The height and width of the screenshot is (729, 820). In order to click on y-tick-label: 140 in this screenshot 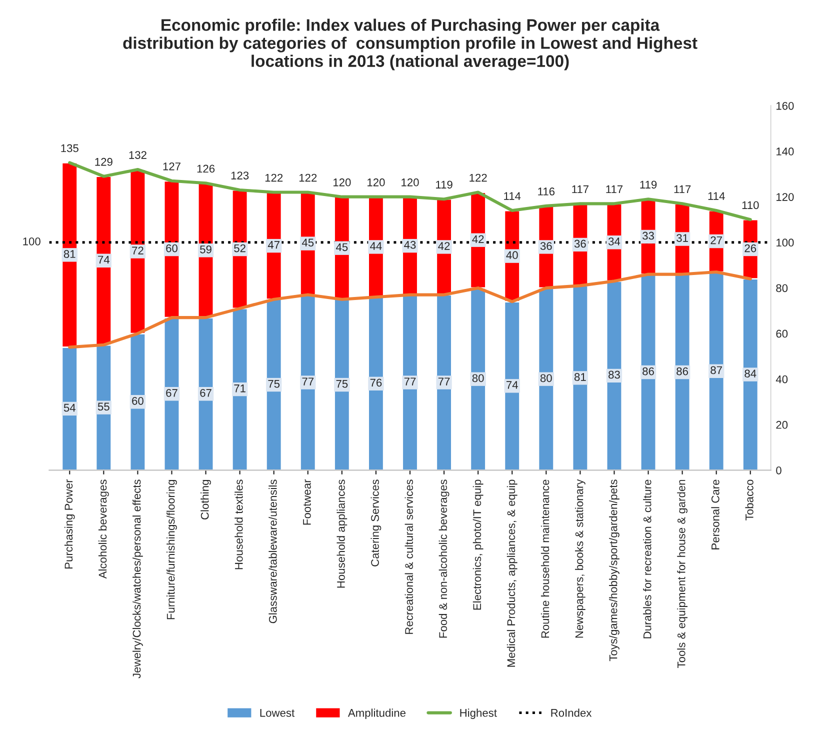, I will do `click(785, 152)`.